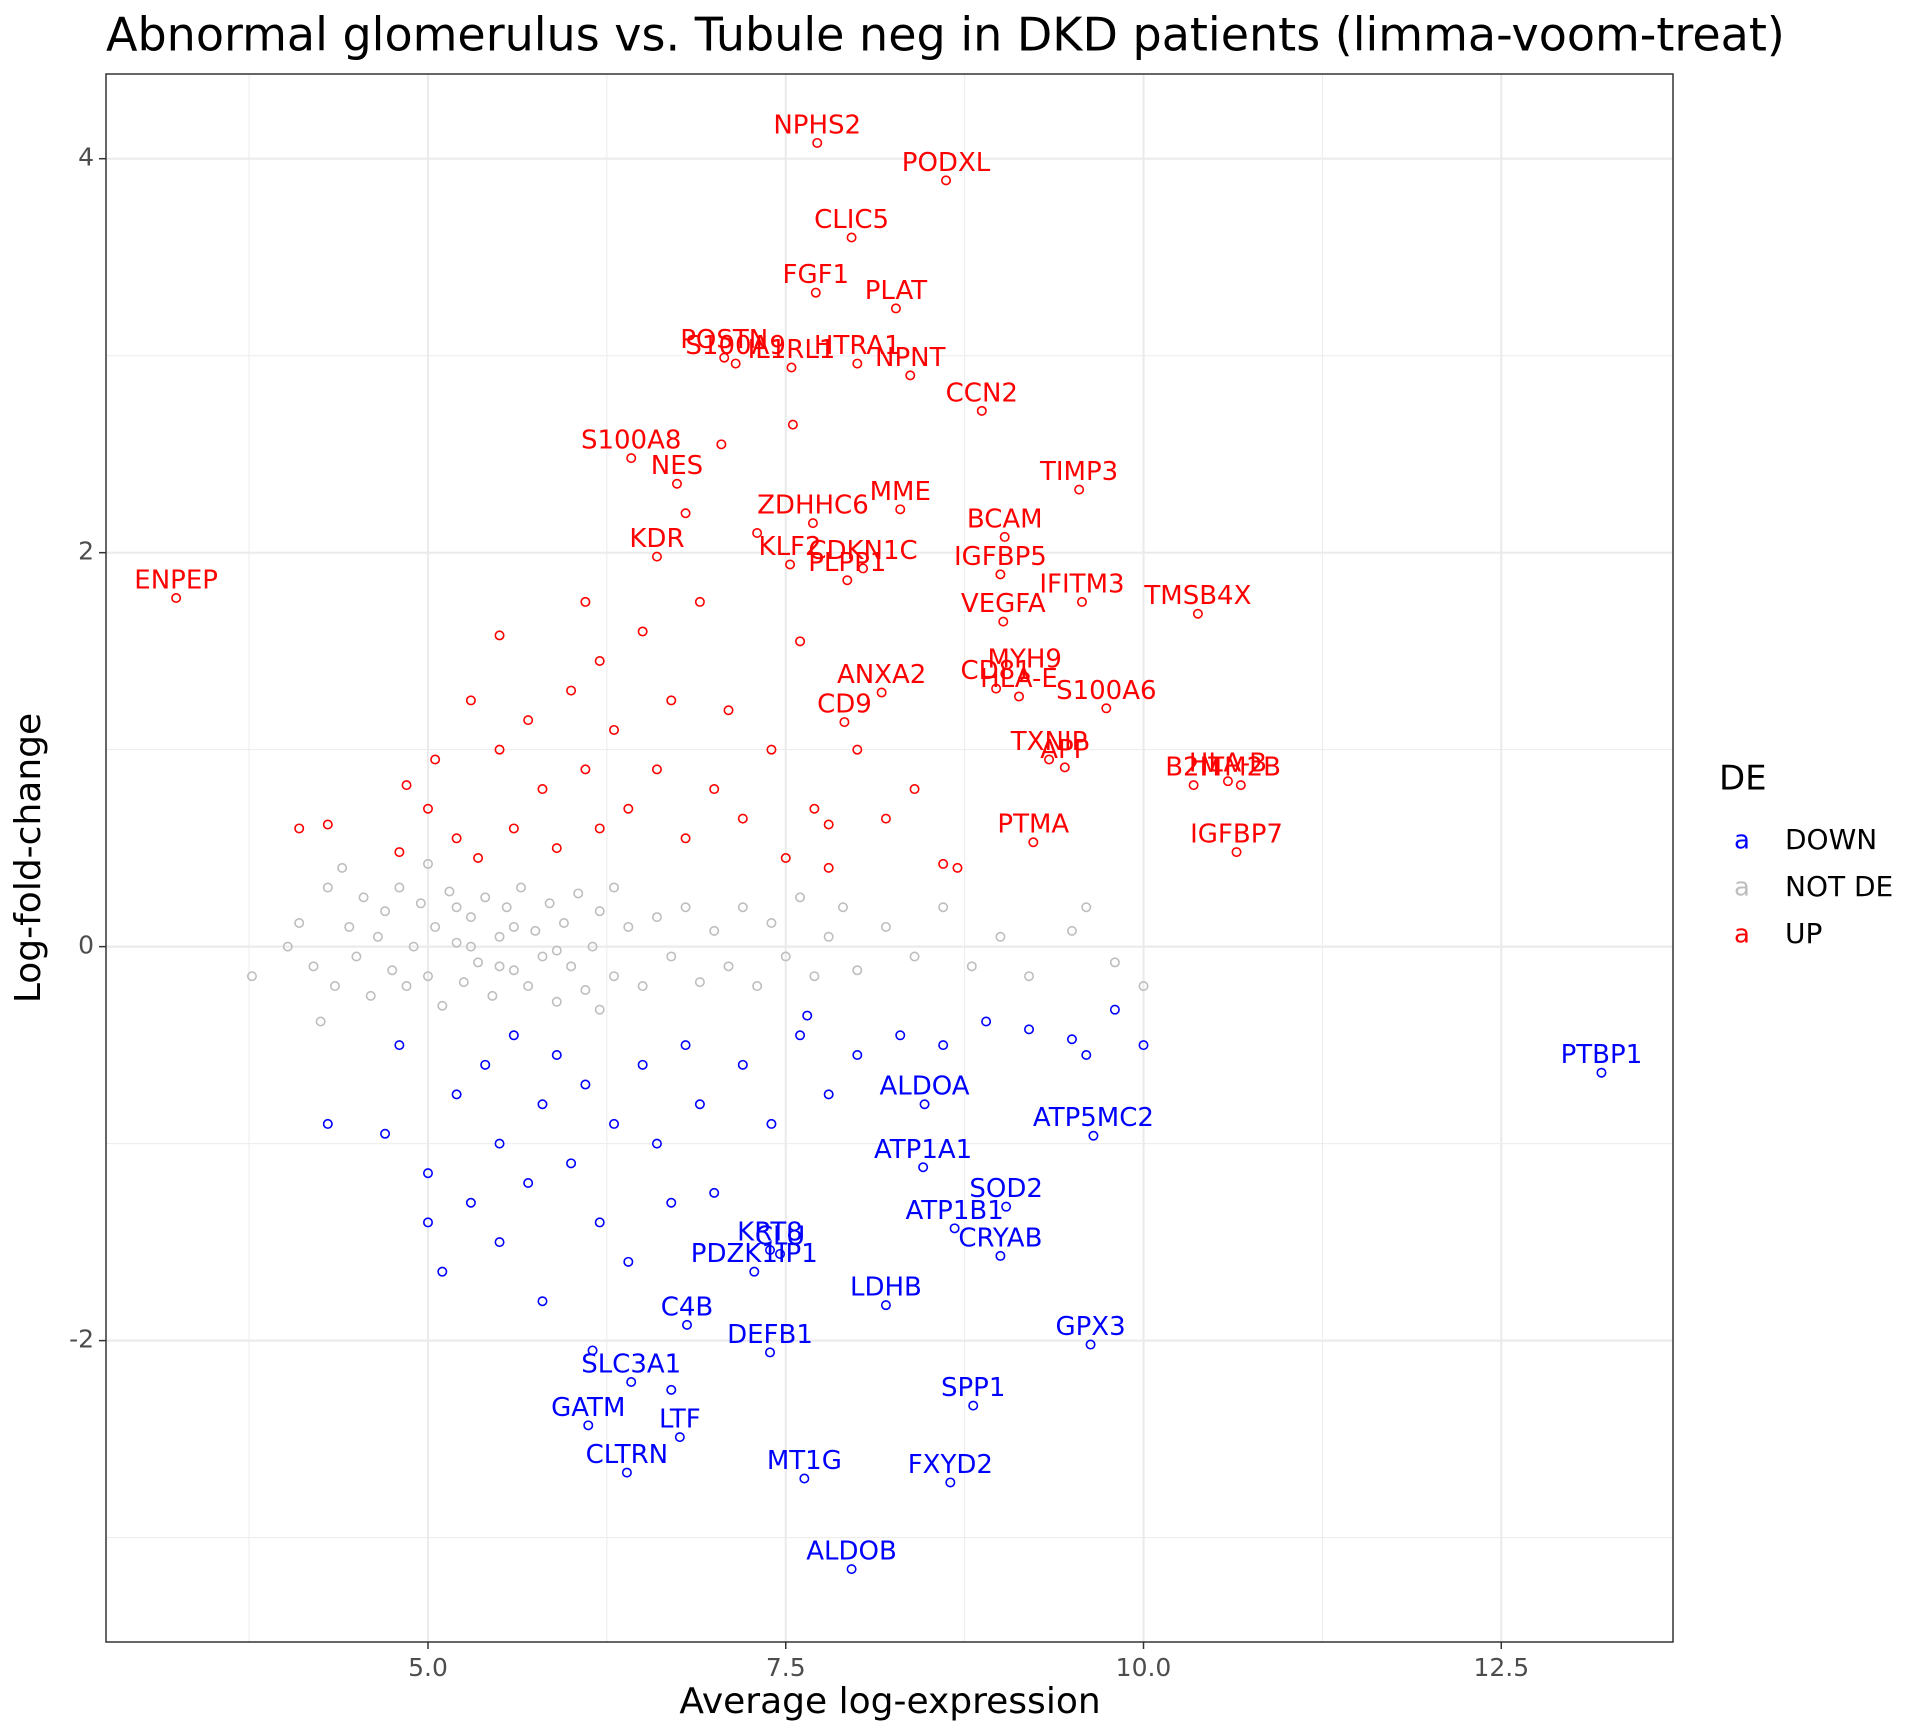  What do you see at coordinates (1228, 764) in the screenshot?
I see `point-label: HLA-B` at bounding box center [1228, 764].